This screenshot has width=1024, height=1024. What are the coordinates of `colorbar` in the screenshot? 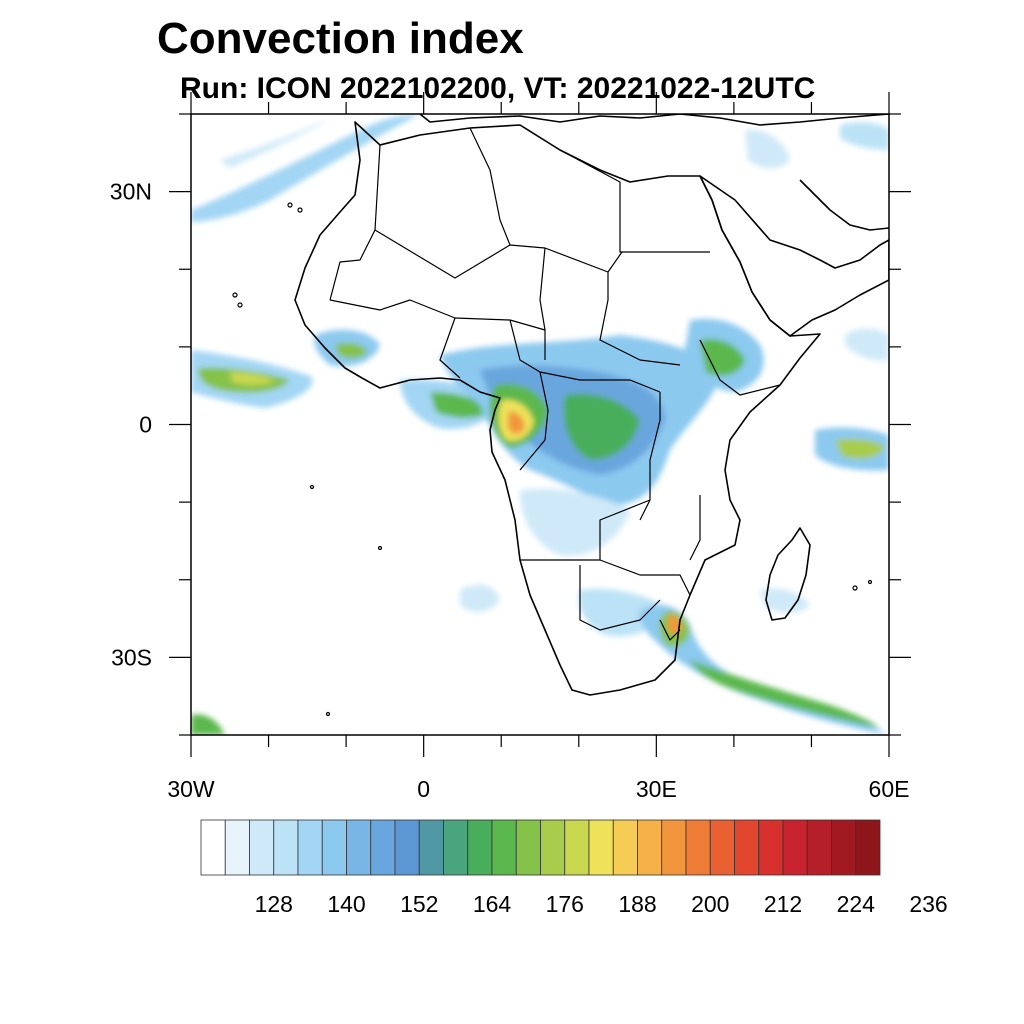 It's located at (540, 847).